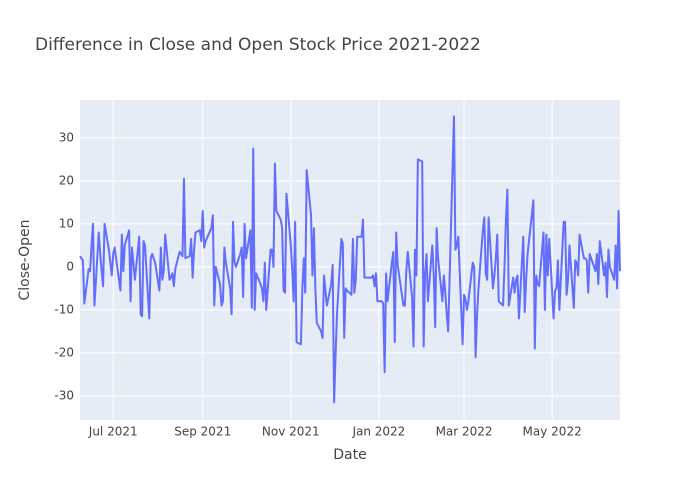 The width and height of the screenshot is (700, 500). What do you see at coordinates (64, 309) in the screenshot?
I see `y-tick-label: -10` at bounding box center [64, 309].